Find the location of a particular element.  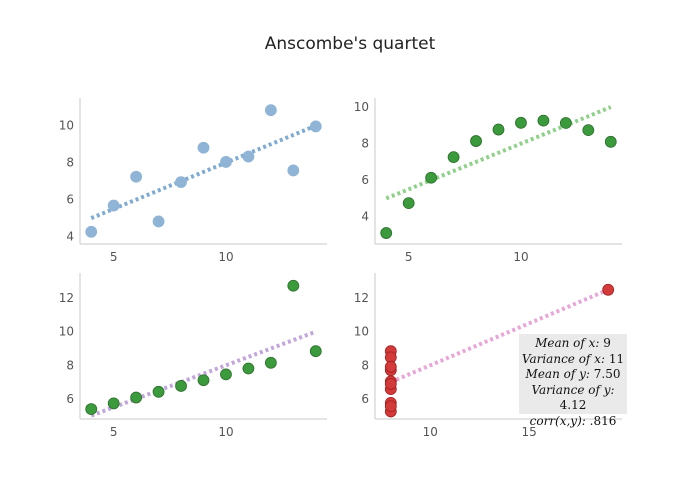

panel4-y-tick-label: 10 is located at coordinates (361, 332).